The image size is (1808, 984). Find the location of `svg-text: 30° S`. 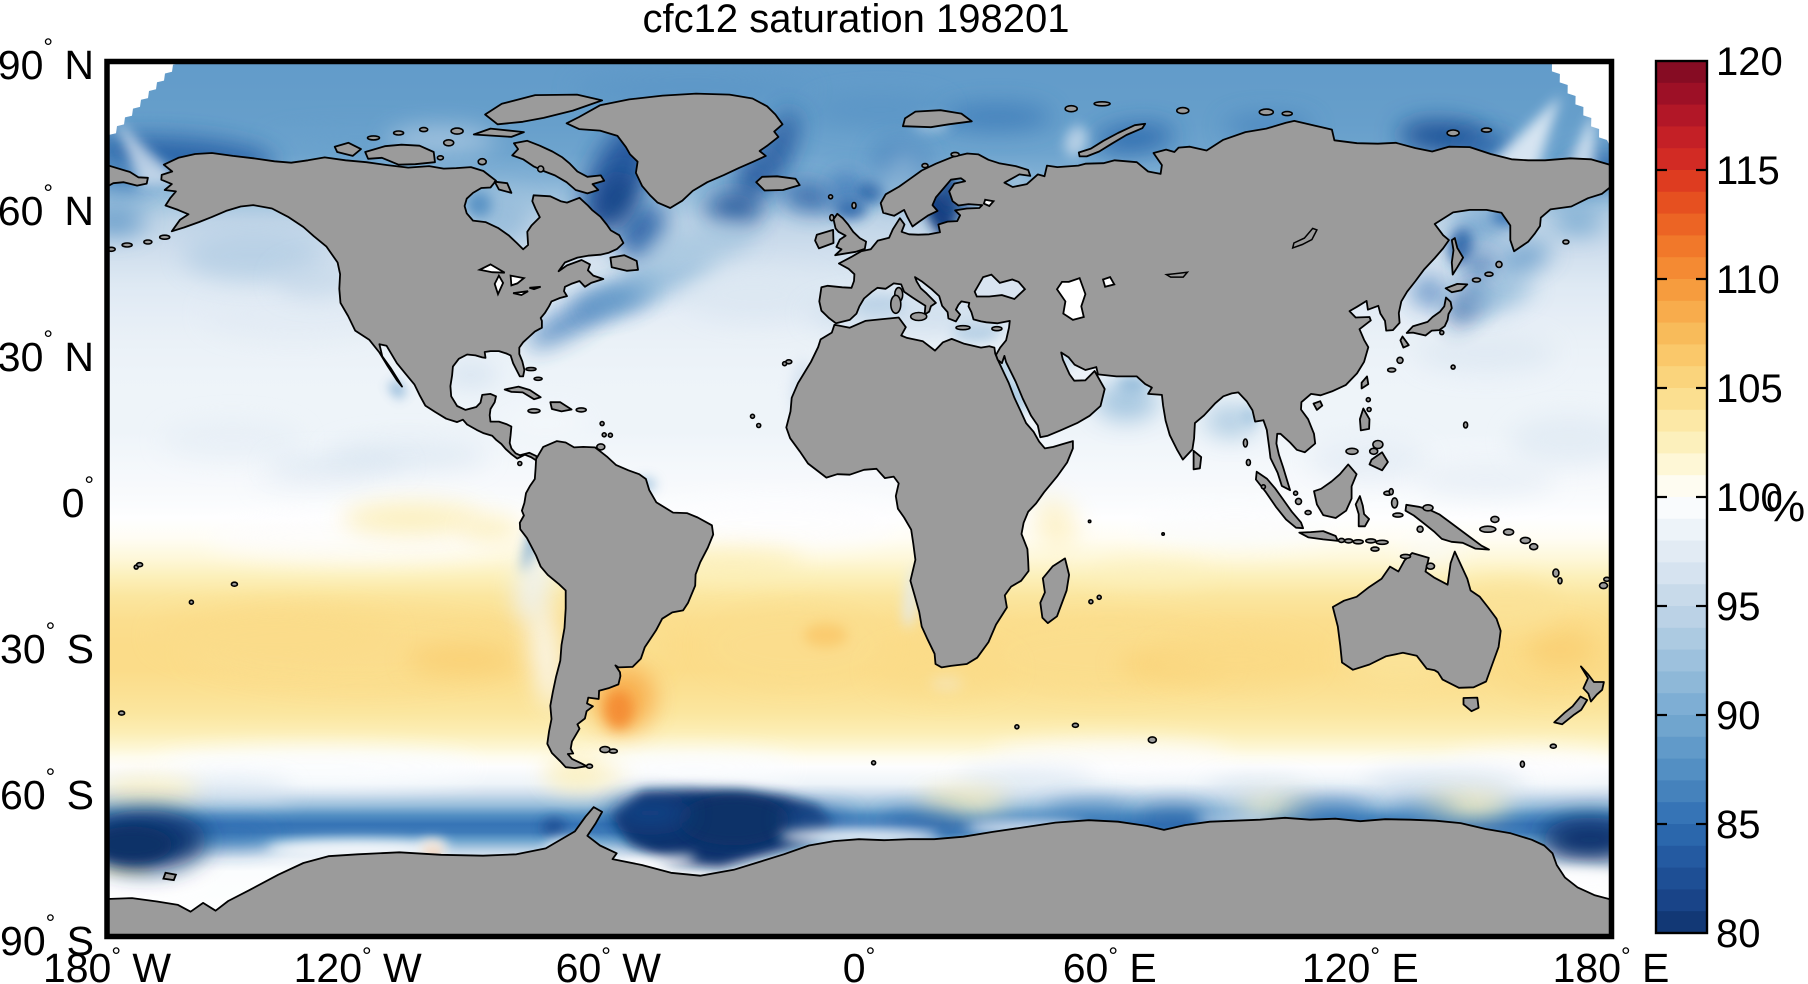

svg-text: 30° S is located at coordinates (47, 645).